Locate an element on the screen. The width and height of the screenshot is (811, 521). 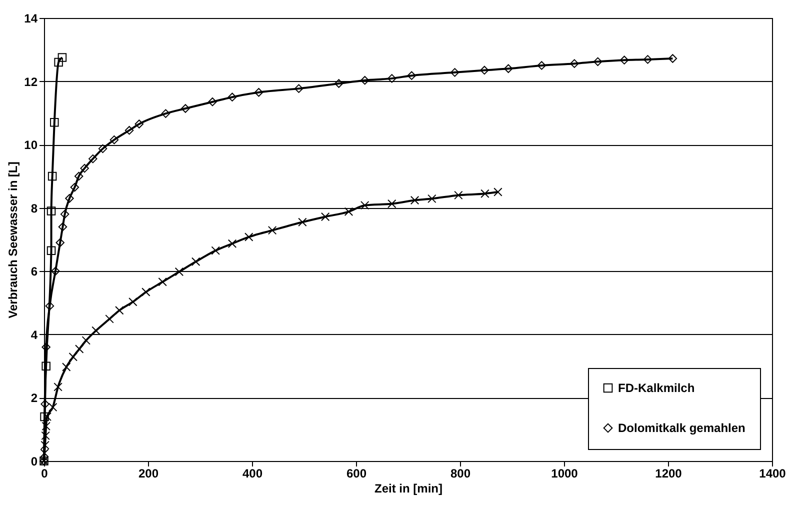
x-tick-label: 800 is located at coordinates (460, 473).